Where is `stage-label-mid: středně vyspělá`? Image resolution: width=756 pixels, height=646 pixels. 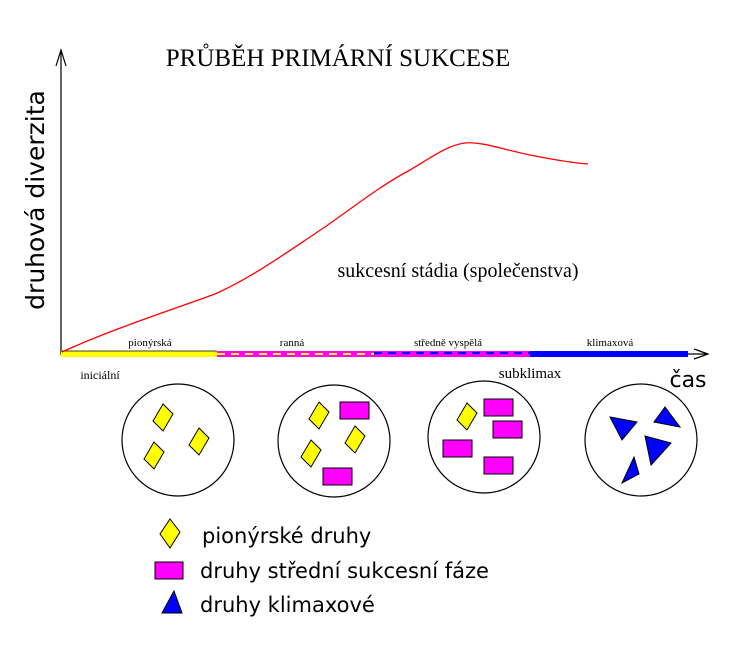
stage-label-mid: středně vyspělá is located at coordinates (448, 343).